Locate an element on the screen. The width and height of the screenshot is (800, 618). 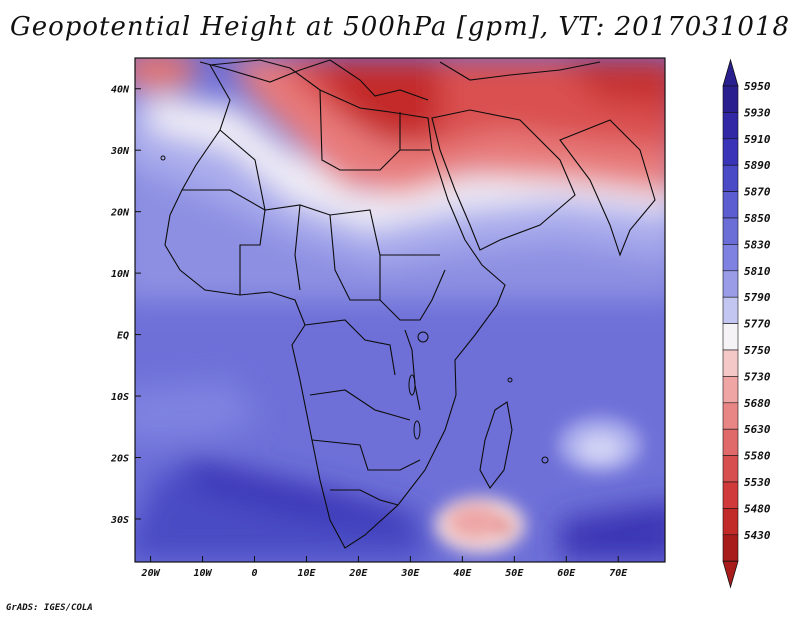
y-tick-label: 30N is located at coordinates (120, 151).